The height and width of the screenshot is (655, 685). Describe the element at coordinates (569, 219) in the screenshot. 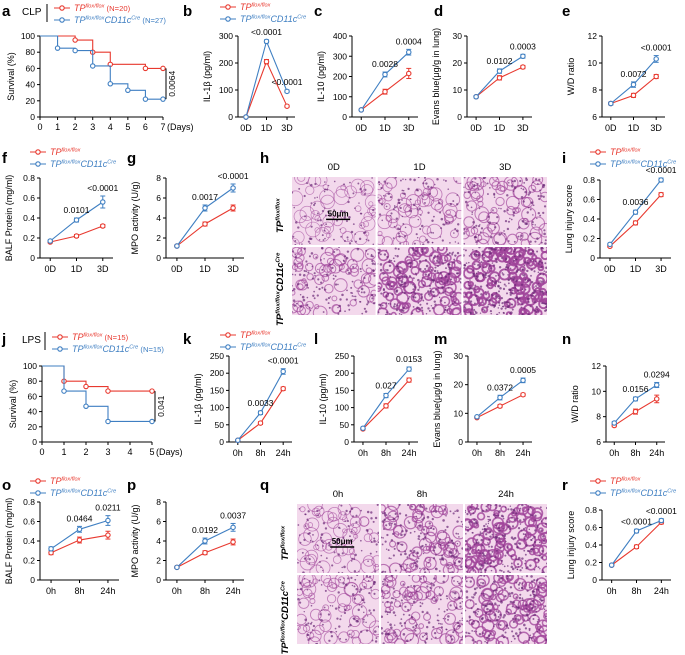

I see `y-axis-label: Lung injury score` at that location.